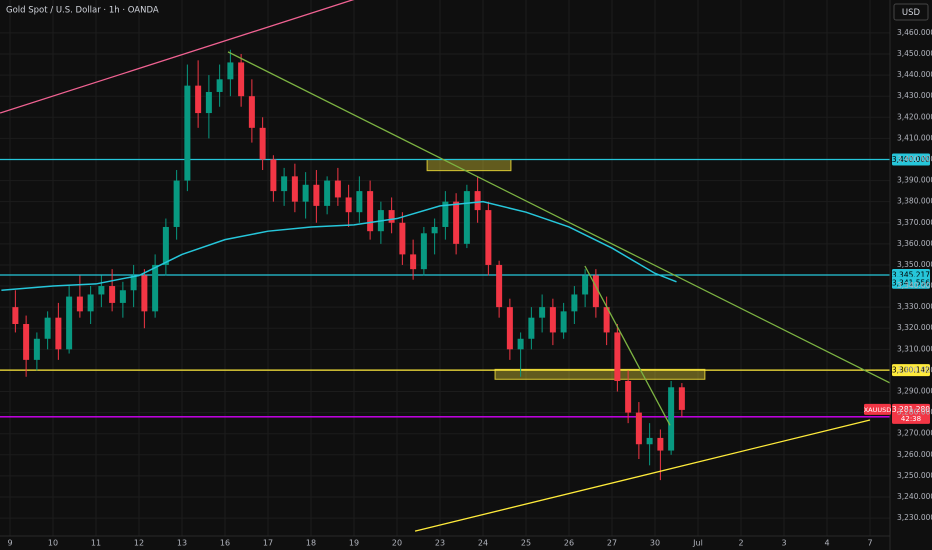 Image resolution: width=932 pixels, height=550 pixels. Describe the element at coordinates (914, 264) in the screenshot. I see `y-tick-label: 3,350.000` at that location.